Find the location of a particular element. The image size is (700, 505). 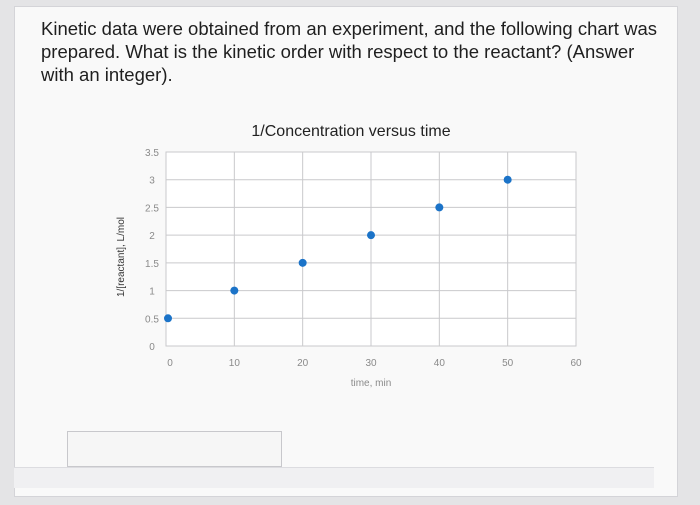

x-tick-label: 60 is located at coordinates (576, 363).